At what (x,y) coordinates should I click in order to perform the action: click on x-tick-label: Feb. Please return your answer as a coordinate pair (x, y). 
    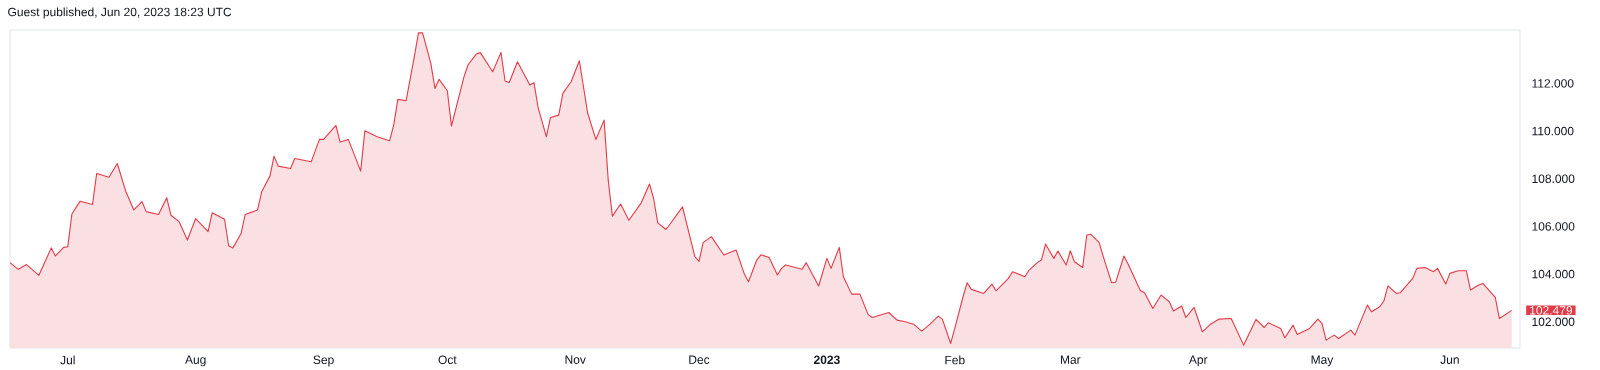
    Looking at the image, I should click on (955, 360).